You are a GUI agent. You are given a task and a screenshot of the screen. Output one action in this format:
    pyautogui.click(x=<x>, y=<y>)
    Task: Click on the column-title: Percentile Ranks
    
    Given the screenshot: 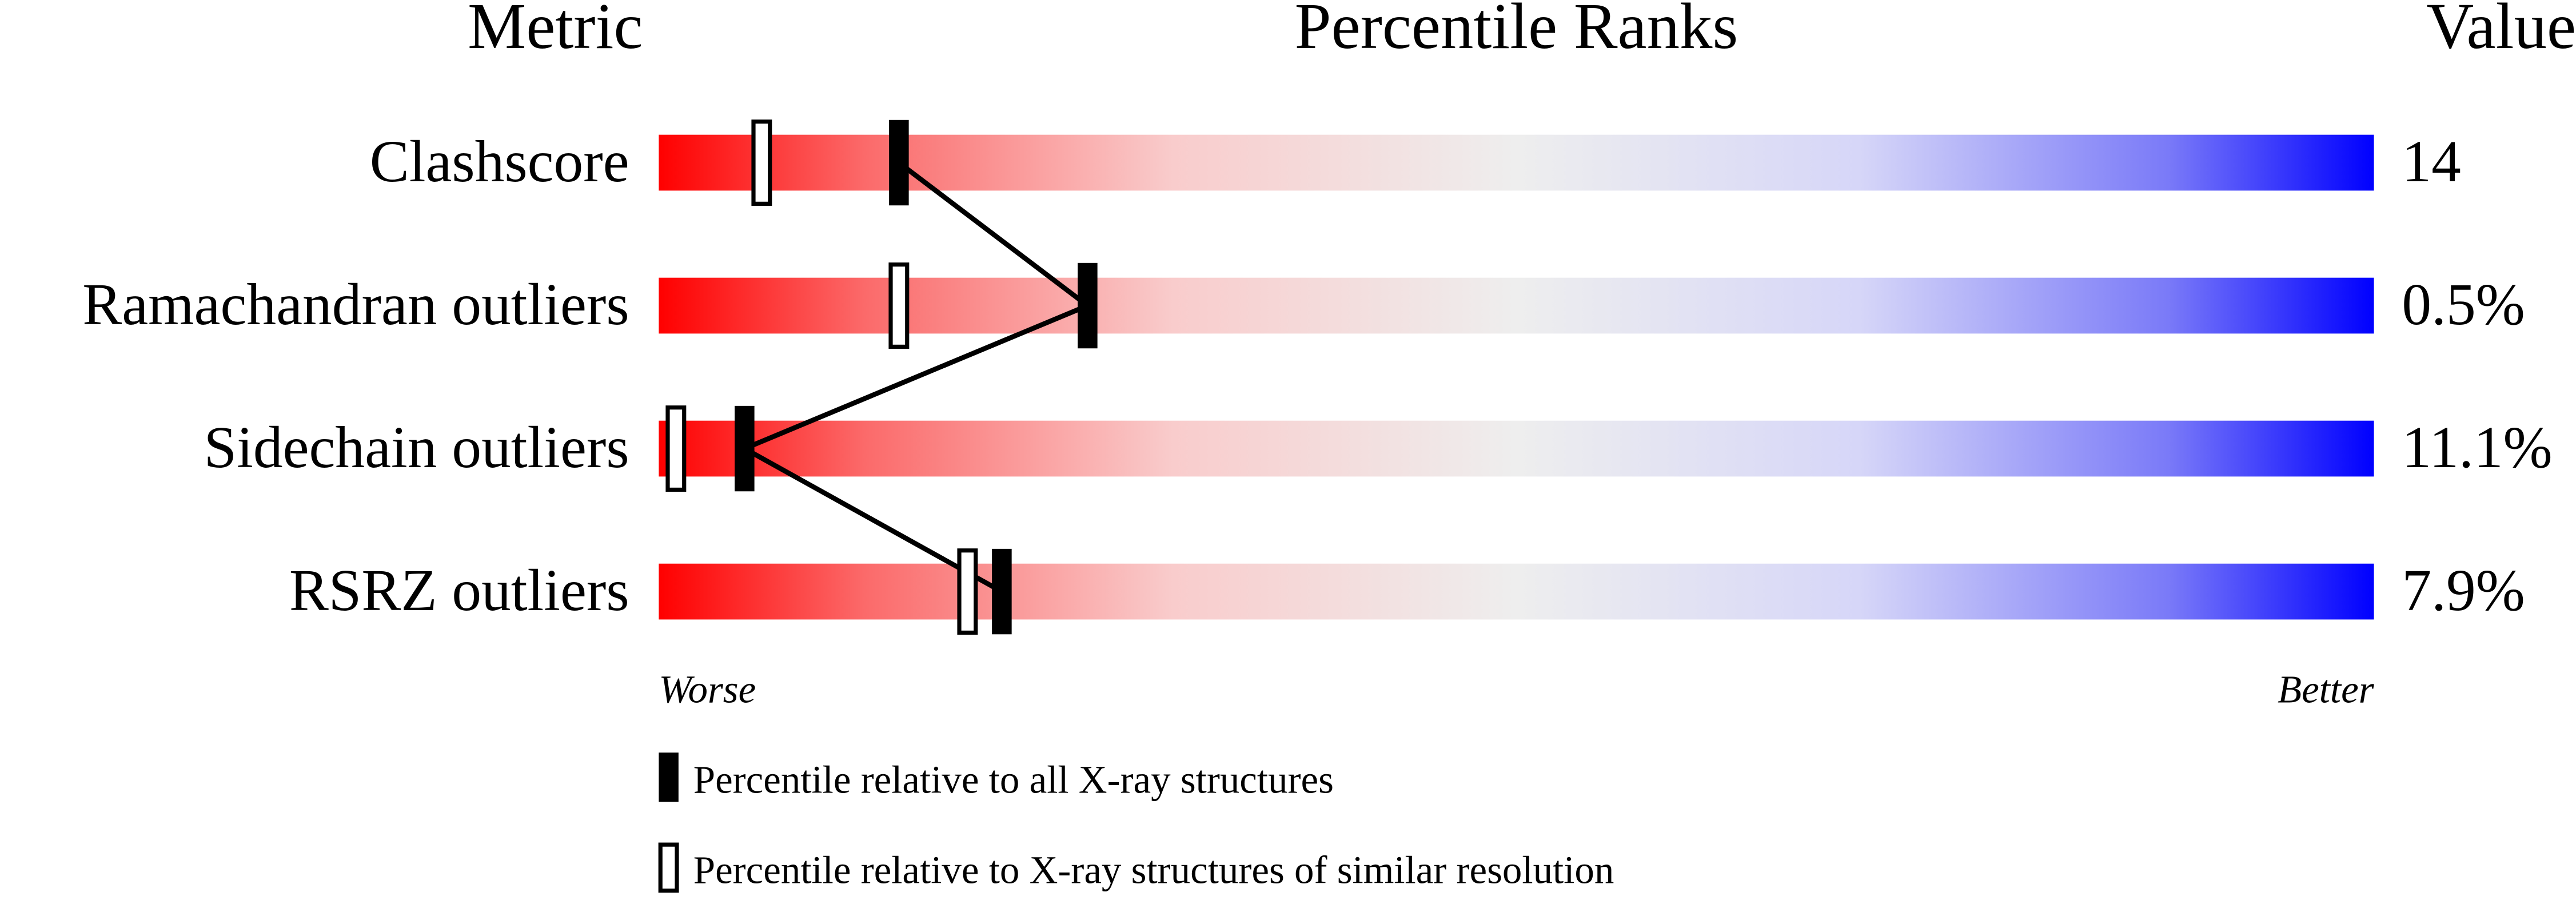 What is the action you would take?
    pyautogui.click(x=1517, y=31)
    